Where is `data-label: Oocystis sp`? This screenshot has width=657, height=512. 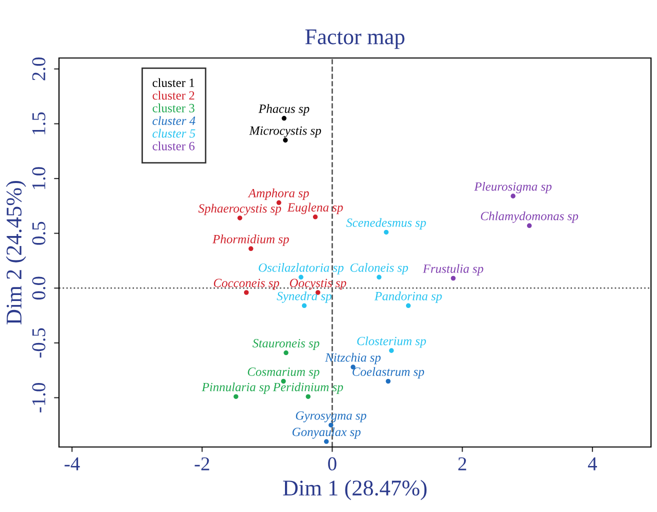 data-label: Oocystis sp is located at coordinates (318, 284).